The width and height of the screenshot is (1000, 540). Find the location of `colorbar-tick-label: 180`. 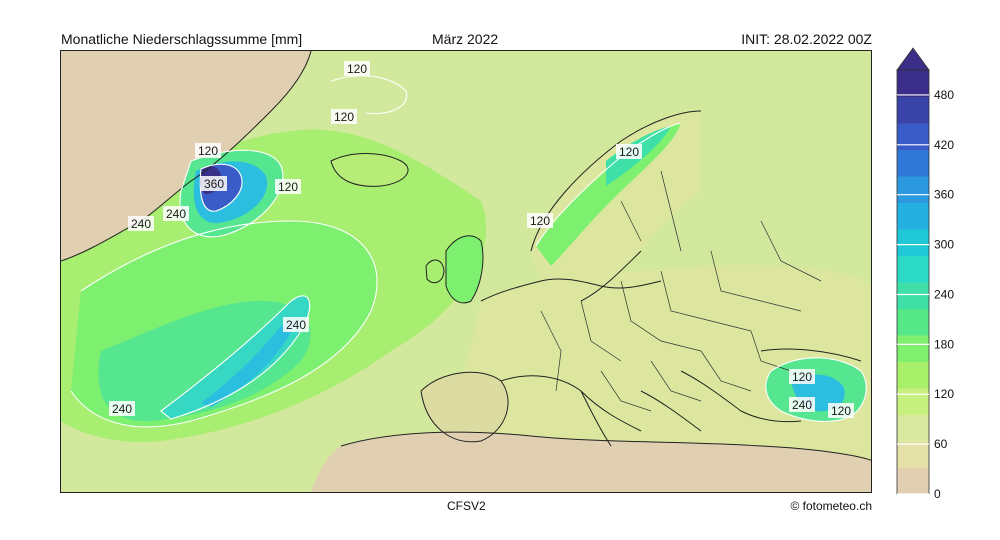

colorbar-tick-label: 180 is located at coordinates (944, 344).